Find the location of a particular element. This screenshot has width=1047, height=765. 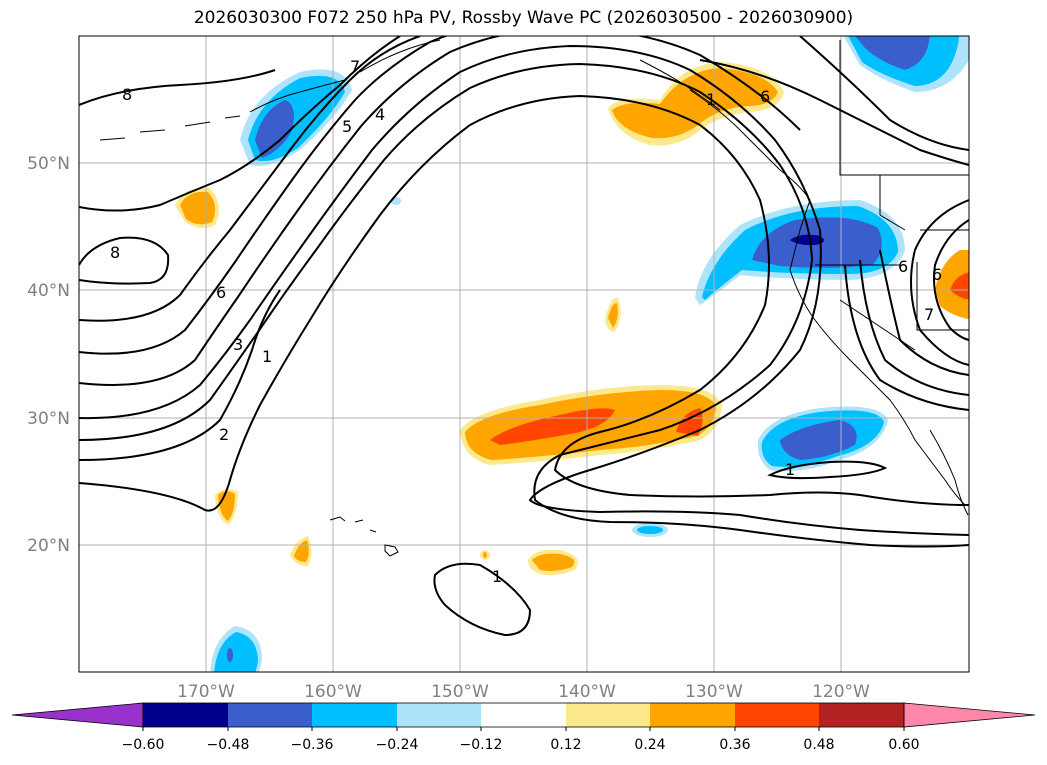

contour-label-7b: 7 is located at coordinates (929, 314).